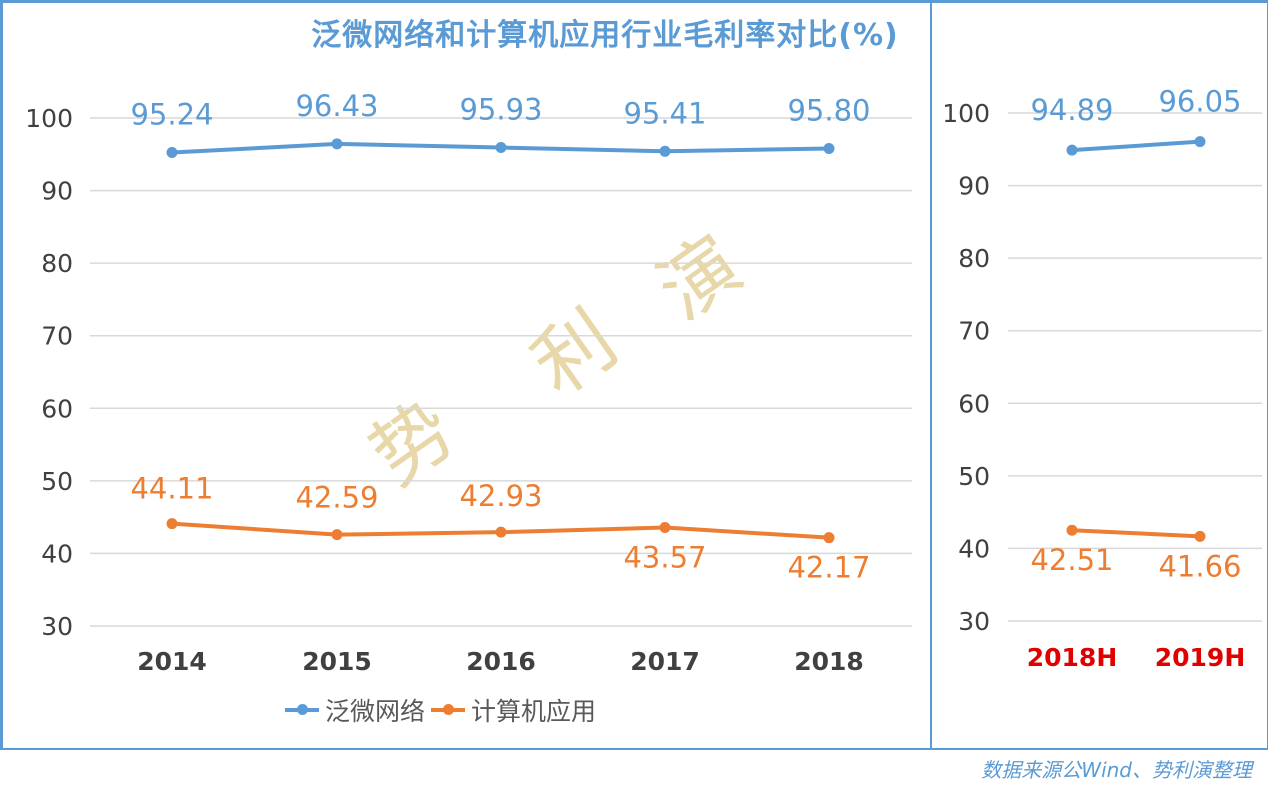 The image size is (1268, 788). I want to click on x-tick-label: 2015, so click(337, 661).